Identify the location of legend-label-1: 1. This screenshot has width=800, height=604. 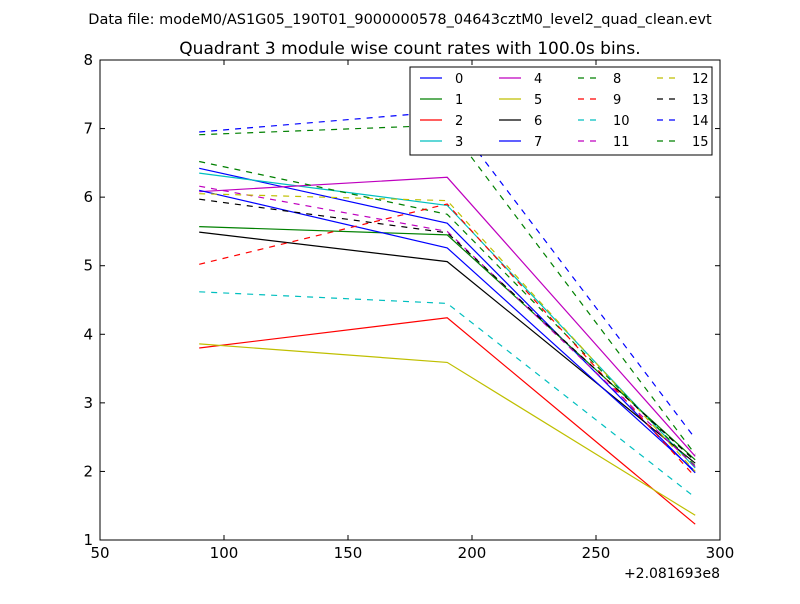
(459, 100).